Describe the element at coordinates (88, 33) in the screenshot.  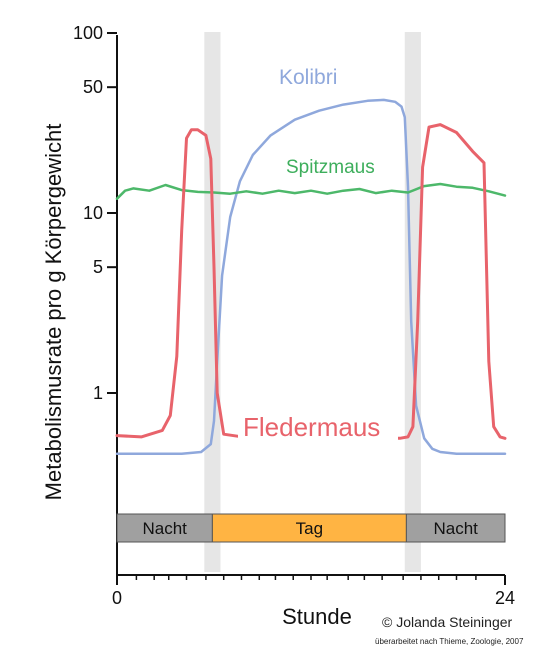
I see `y-tick-label-100: 100` at that location.